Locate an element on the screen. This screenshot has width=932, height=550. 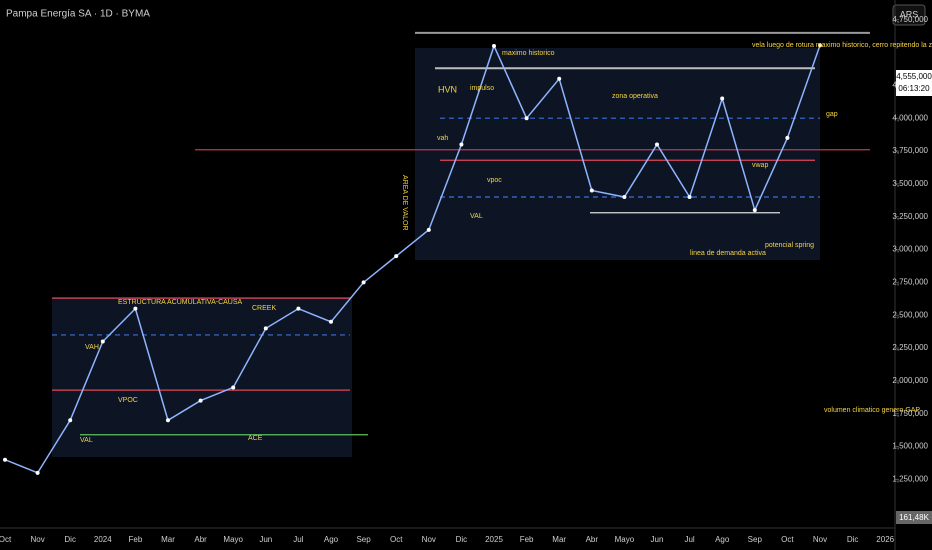
y-tick-label: 3,750,000 is located at coordinates (910, 150).